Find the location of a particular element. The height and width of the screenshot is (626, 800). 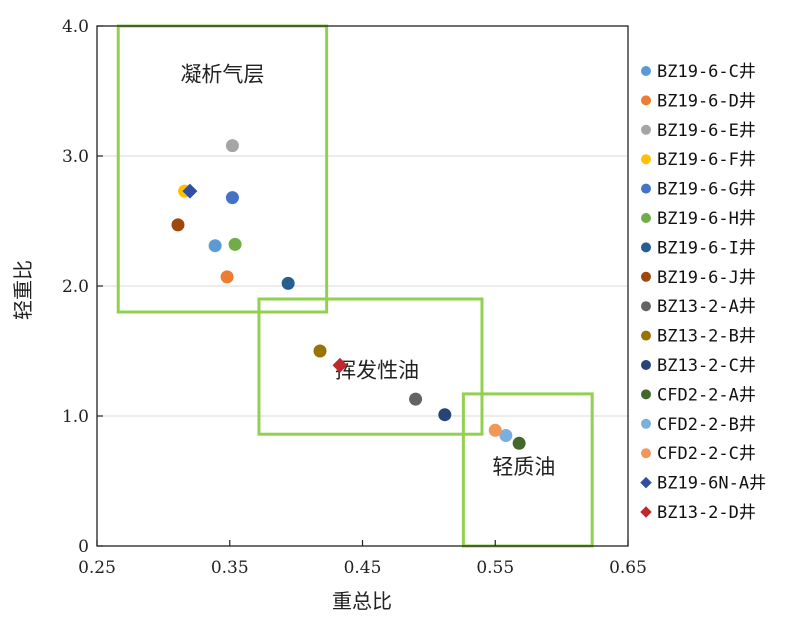

legend-label: BZ19-6-G井 is located at coordinates (706, 190).